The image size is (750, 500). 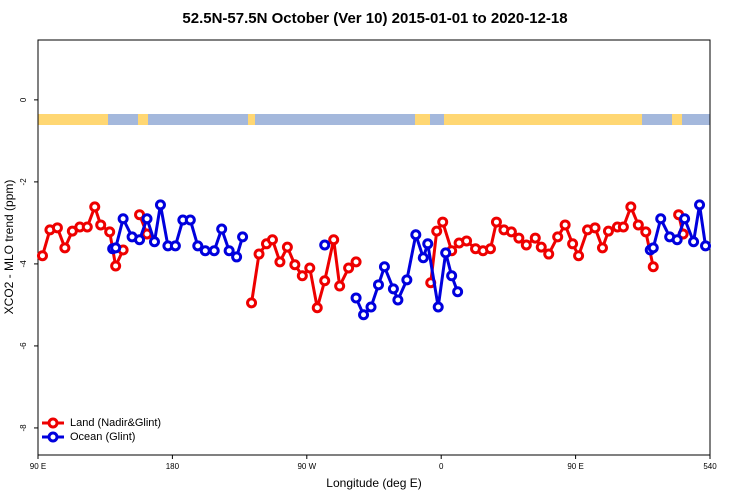 I want to click on y-tick-label: -4, so click(x=23, y=264).